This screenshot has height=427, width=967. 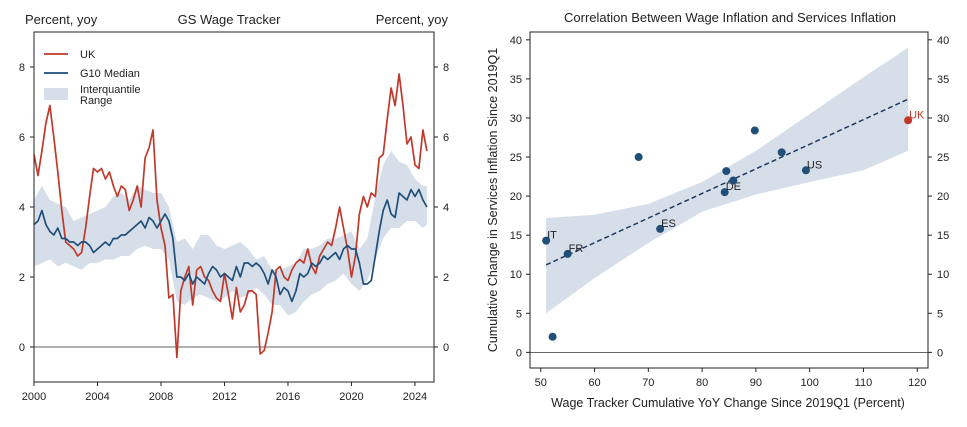 What do you see at coordinates (756, 383) in the screenshot?
I see `x-tick-label: 90` at bounding box center [756, 383].